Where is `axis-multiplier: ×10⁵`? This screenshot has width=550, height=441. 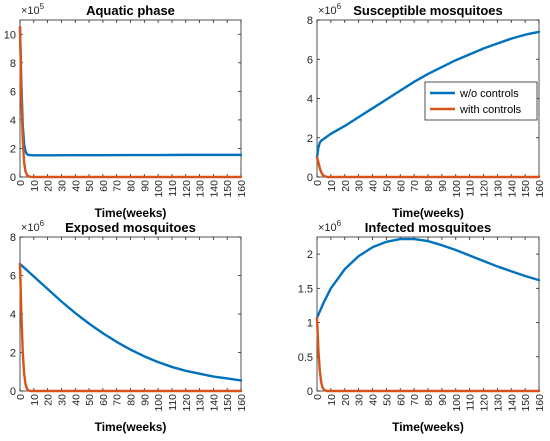 axis-multiplier: ×10⁵ is located at coordinates (33, 9).